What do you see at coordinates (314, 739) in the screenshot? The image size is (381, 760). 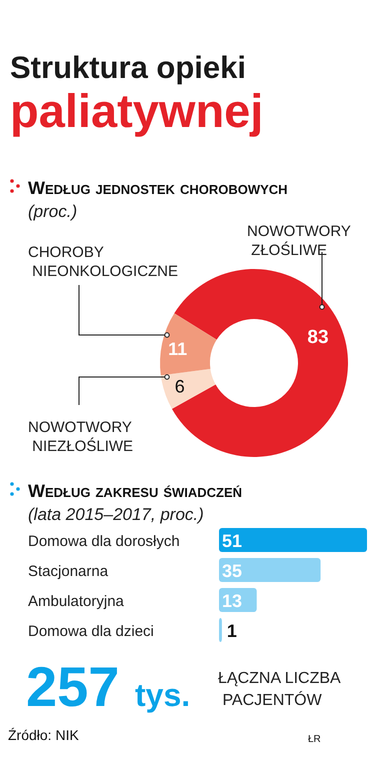 I see `text: ŁR` at bounding box center [314, 739].